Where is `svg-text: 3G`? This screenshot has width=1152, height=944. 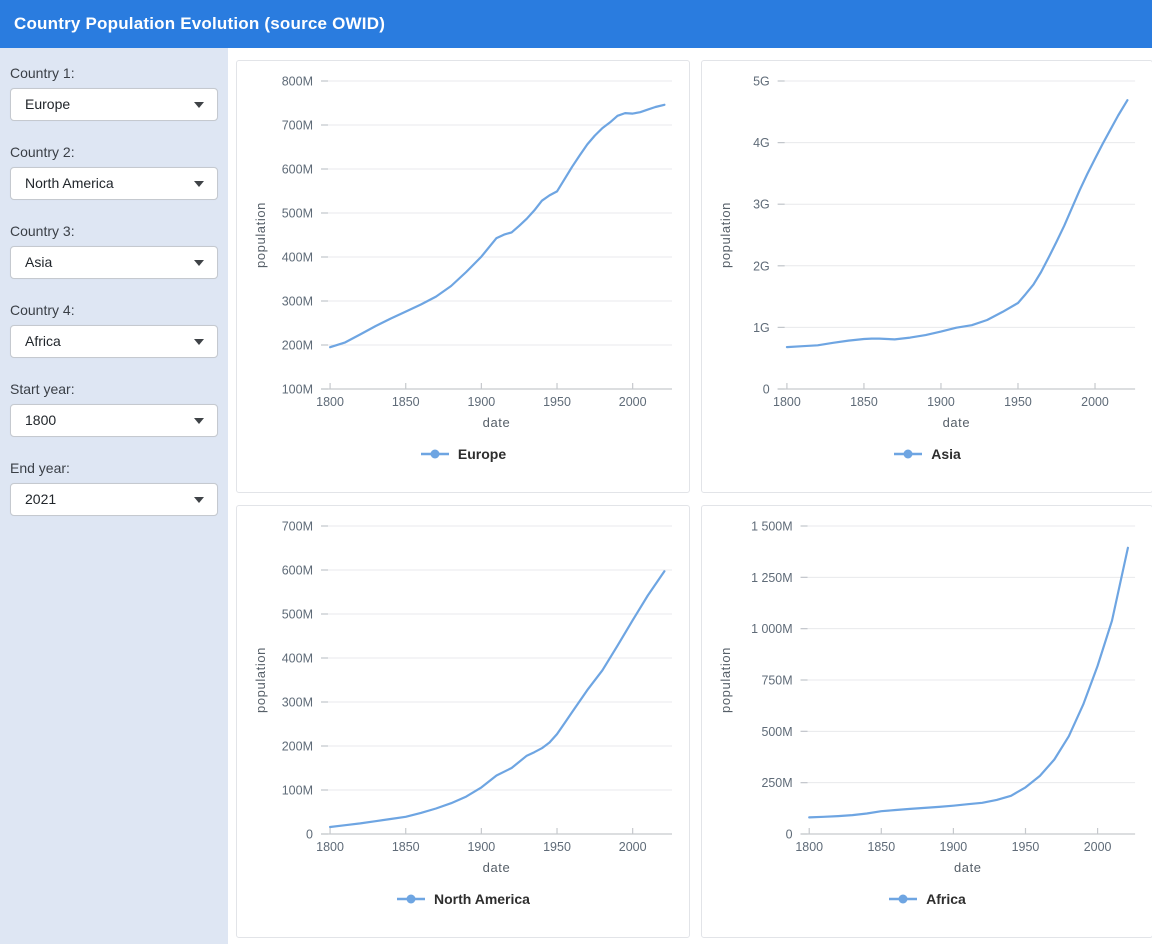 svg-text: 3G is located at coordinates (761, 205).